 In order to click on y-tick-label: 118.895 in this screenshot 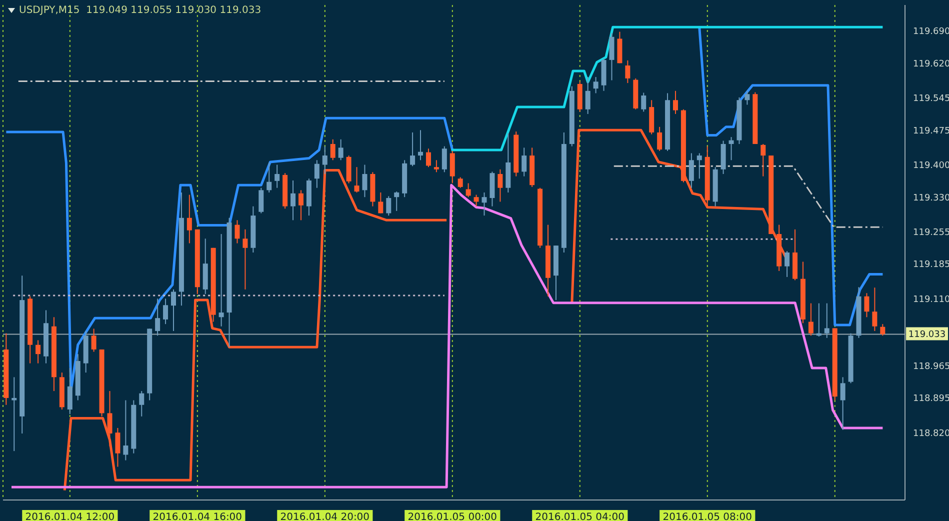, I will do `click(931, 399)`.